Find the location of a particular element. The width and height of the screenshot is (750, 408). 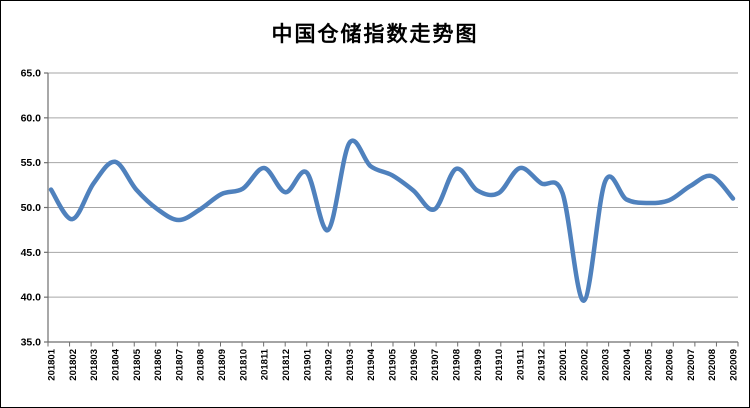

x-tick-label: 201906 is located at coordinates (414, 365).